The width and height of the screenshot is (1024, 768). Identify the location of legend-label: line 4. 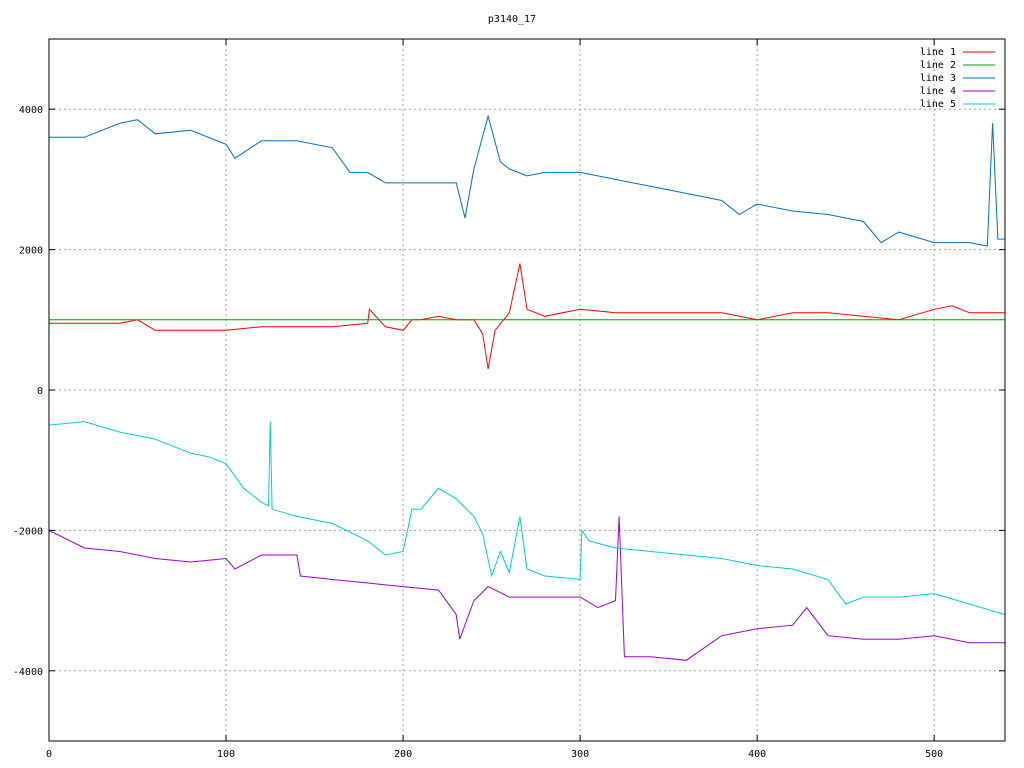
(938, 91).